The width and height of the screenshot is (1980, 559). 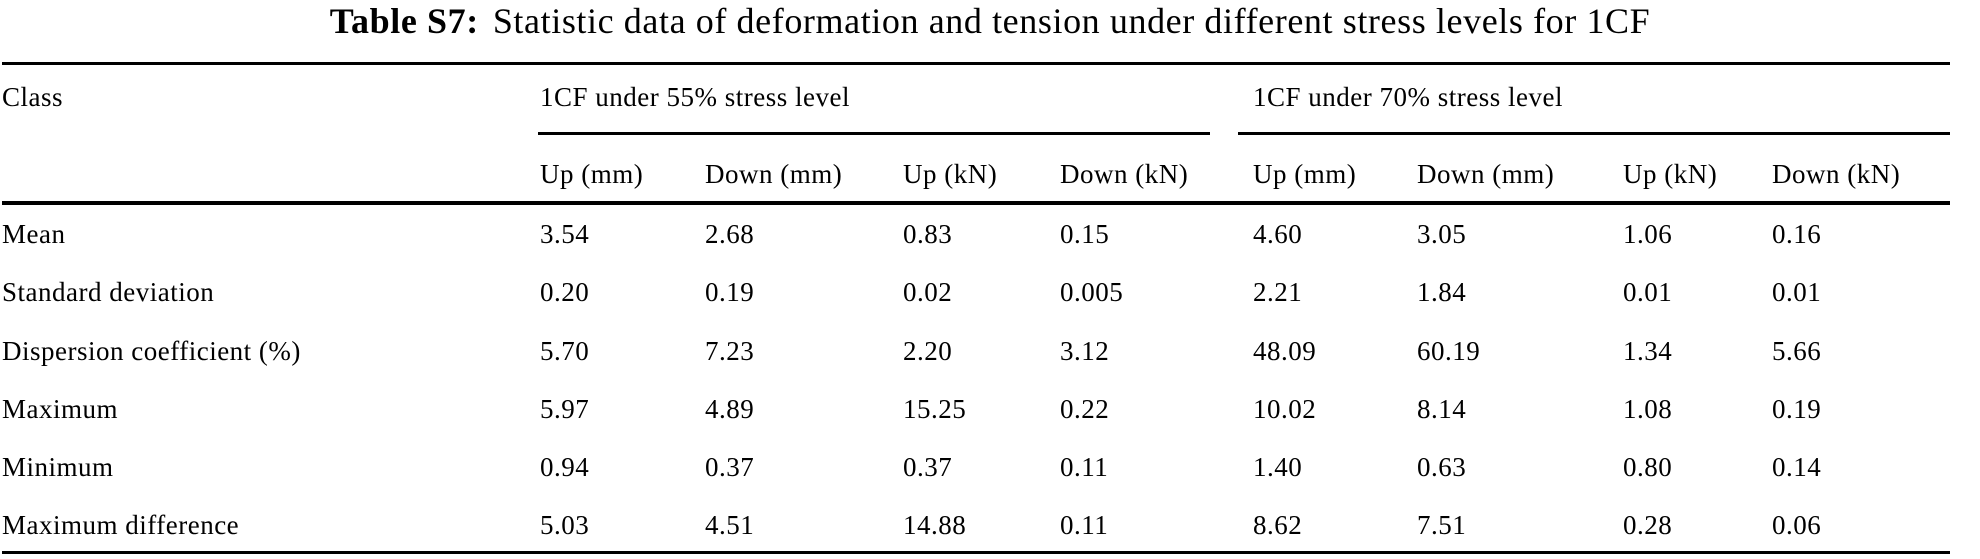 What do you see at coordinates (1797, 525) in the screenshot?
I see `table-cell: 0.06` at bounding box center [1797, 525].